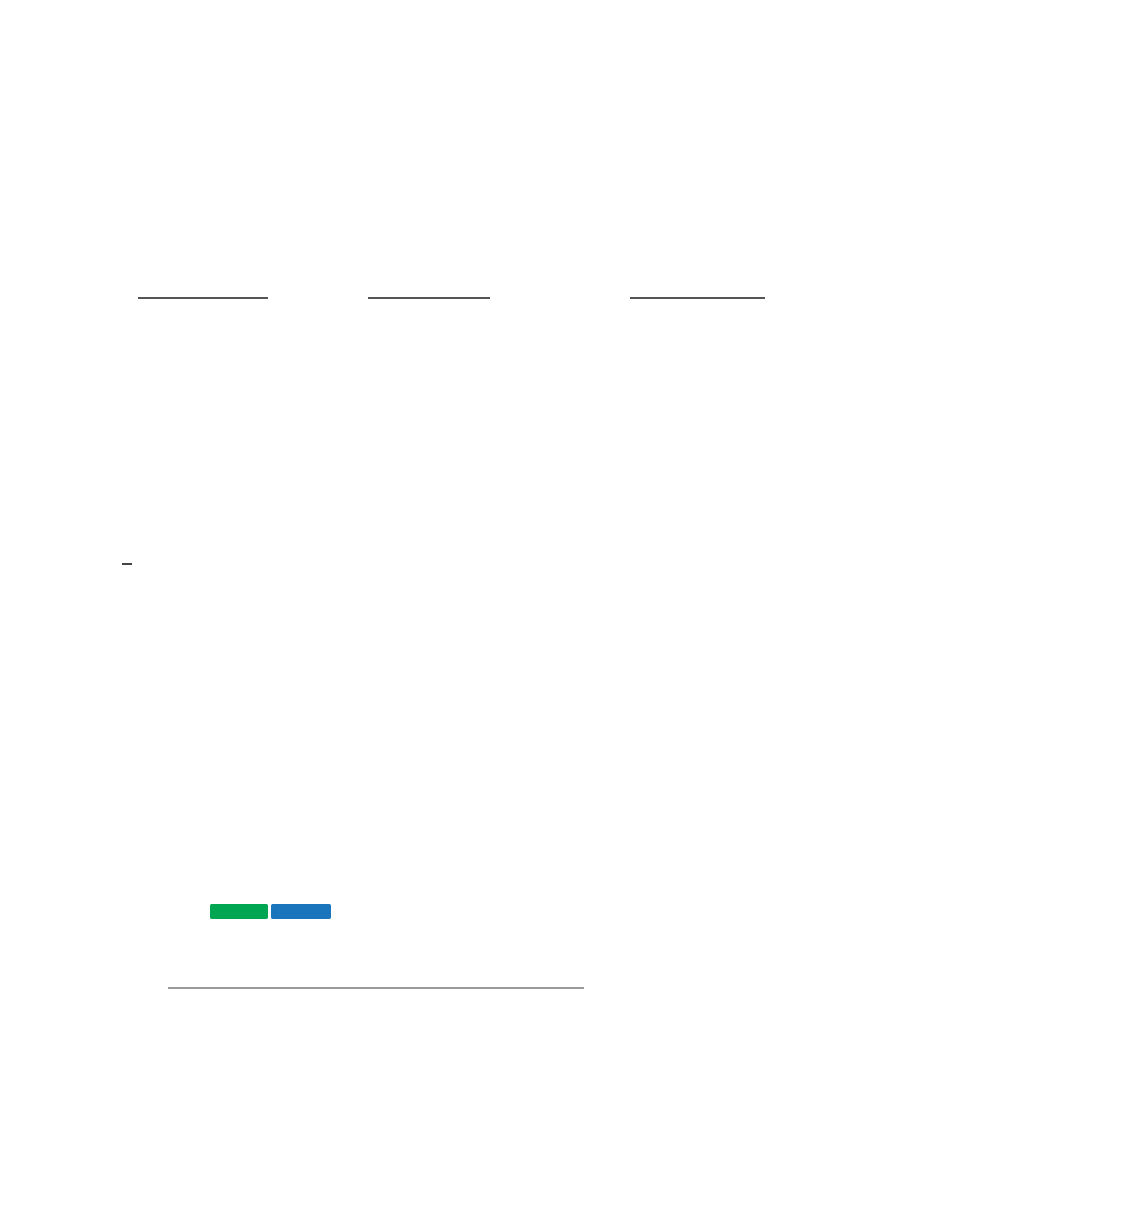 The width and height of the screenshot is (1126, 1228). I want to click on panel-b-title-underline, so click(203, 298).